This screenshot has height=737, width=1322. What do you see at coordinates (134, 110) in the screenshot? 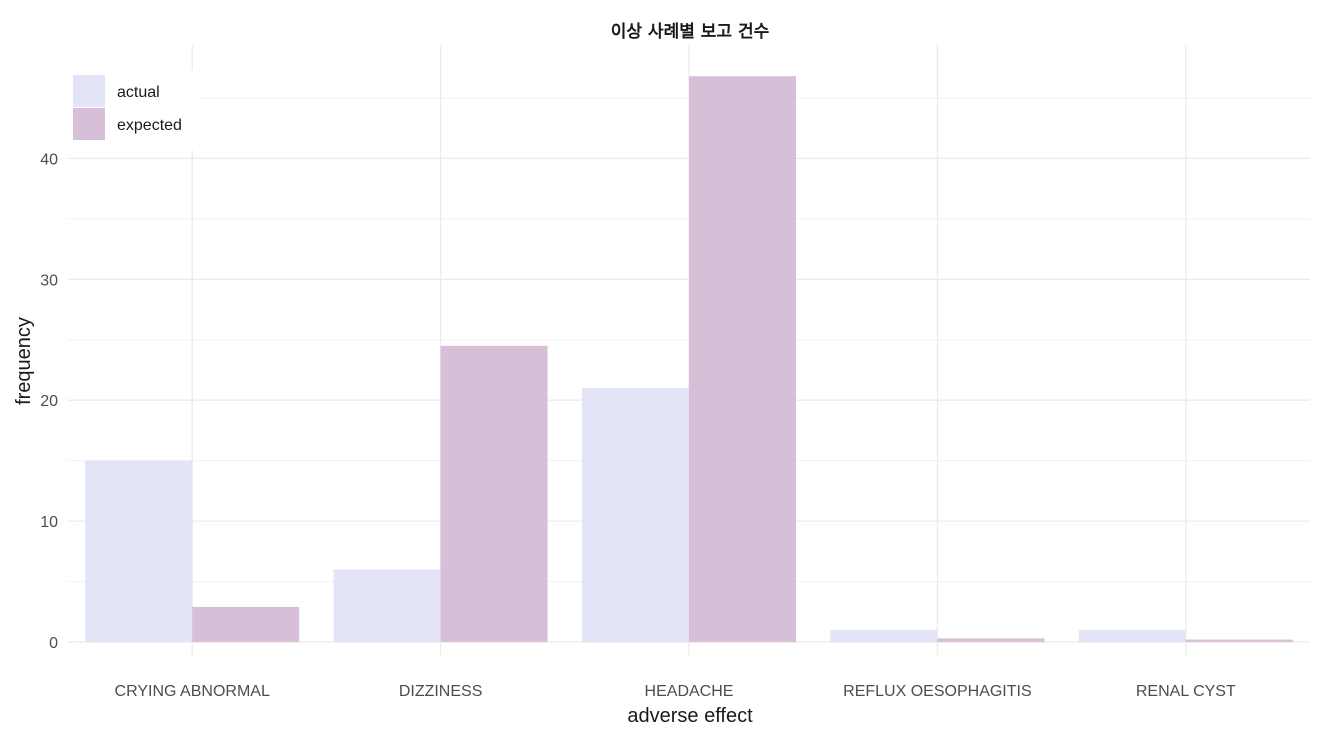
I see `legend: actual expected` at bounding box center [134, 110].